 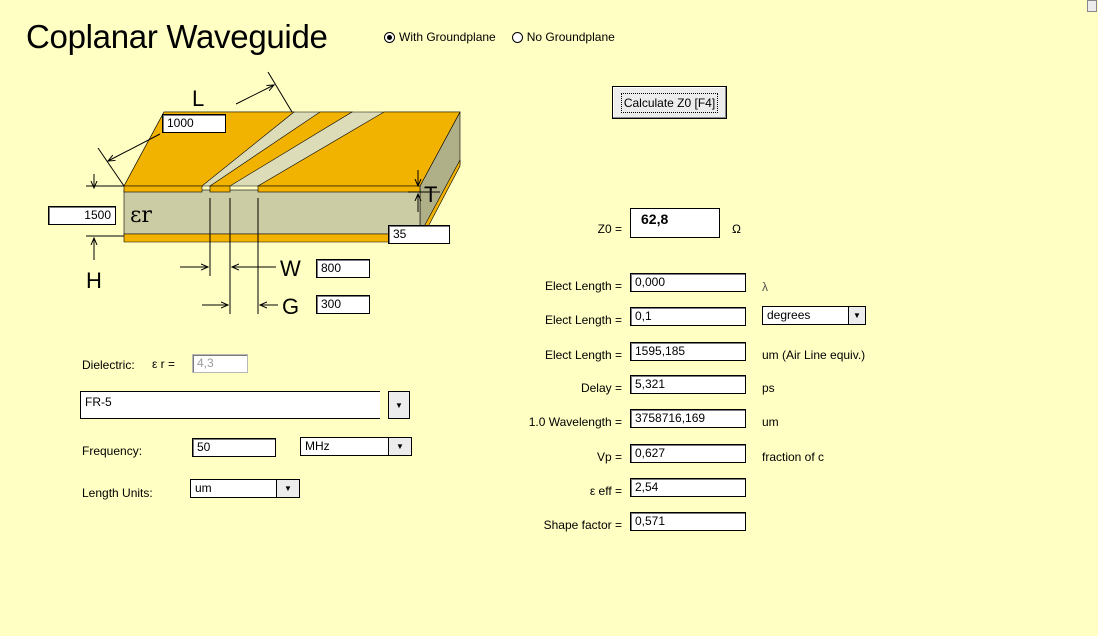 I want to click on length-units-dropdown: um ▼, so click(x=245, y=488).